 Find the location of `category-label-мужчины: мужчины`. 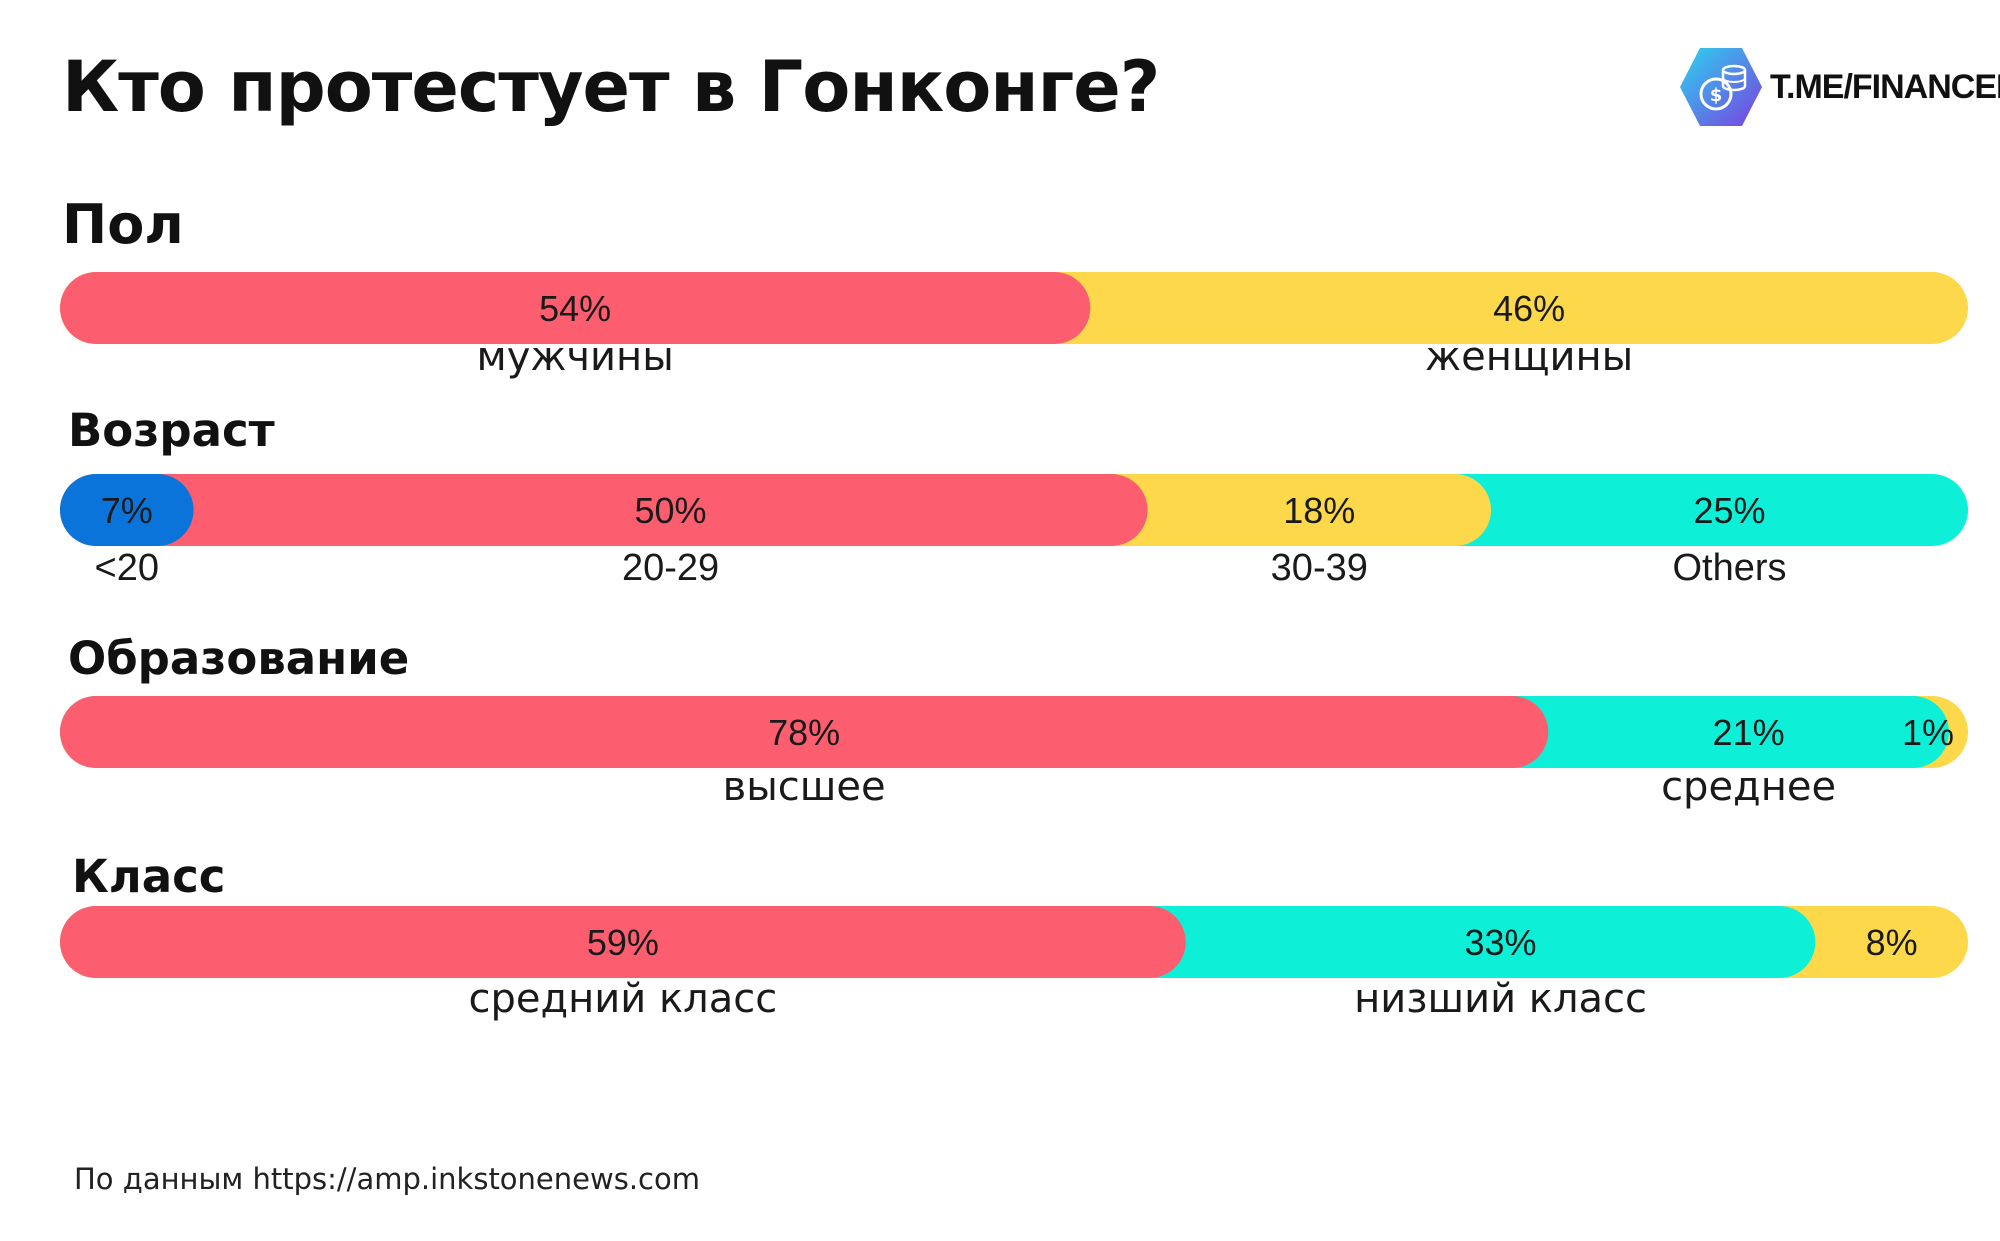

category-label-мужчины: мужчины is located at coordinates (575, 357).